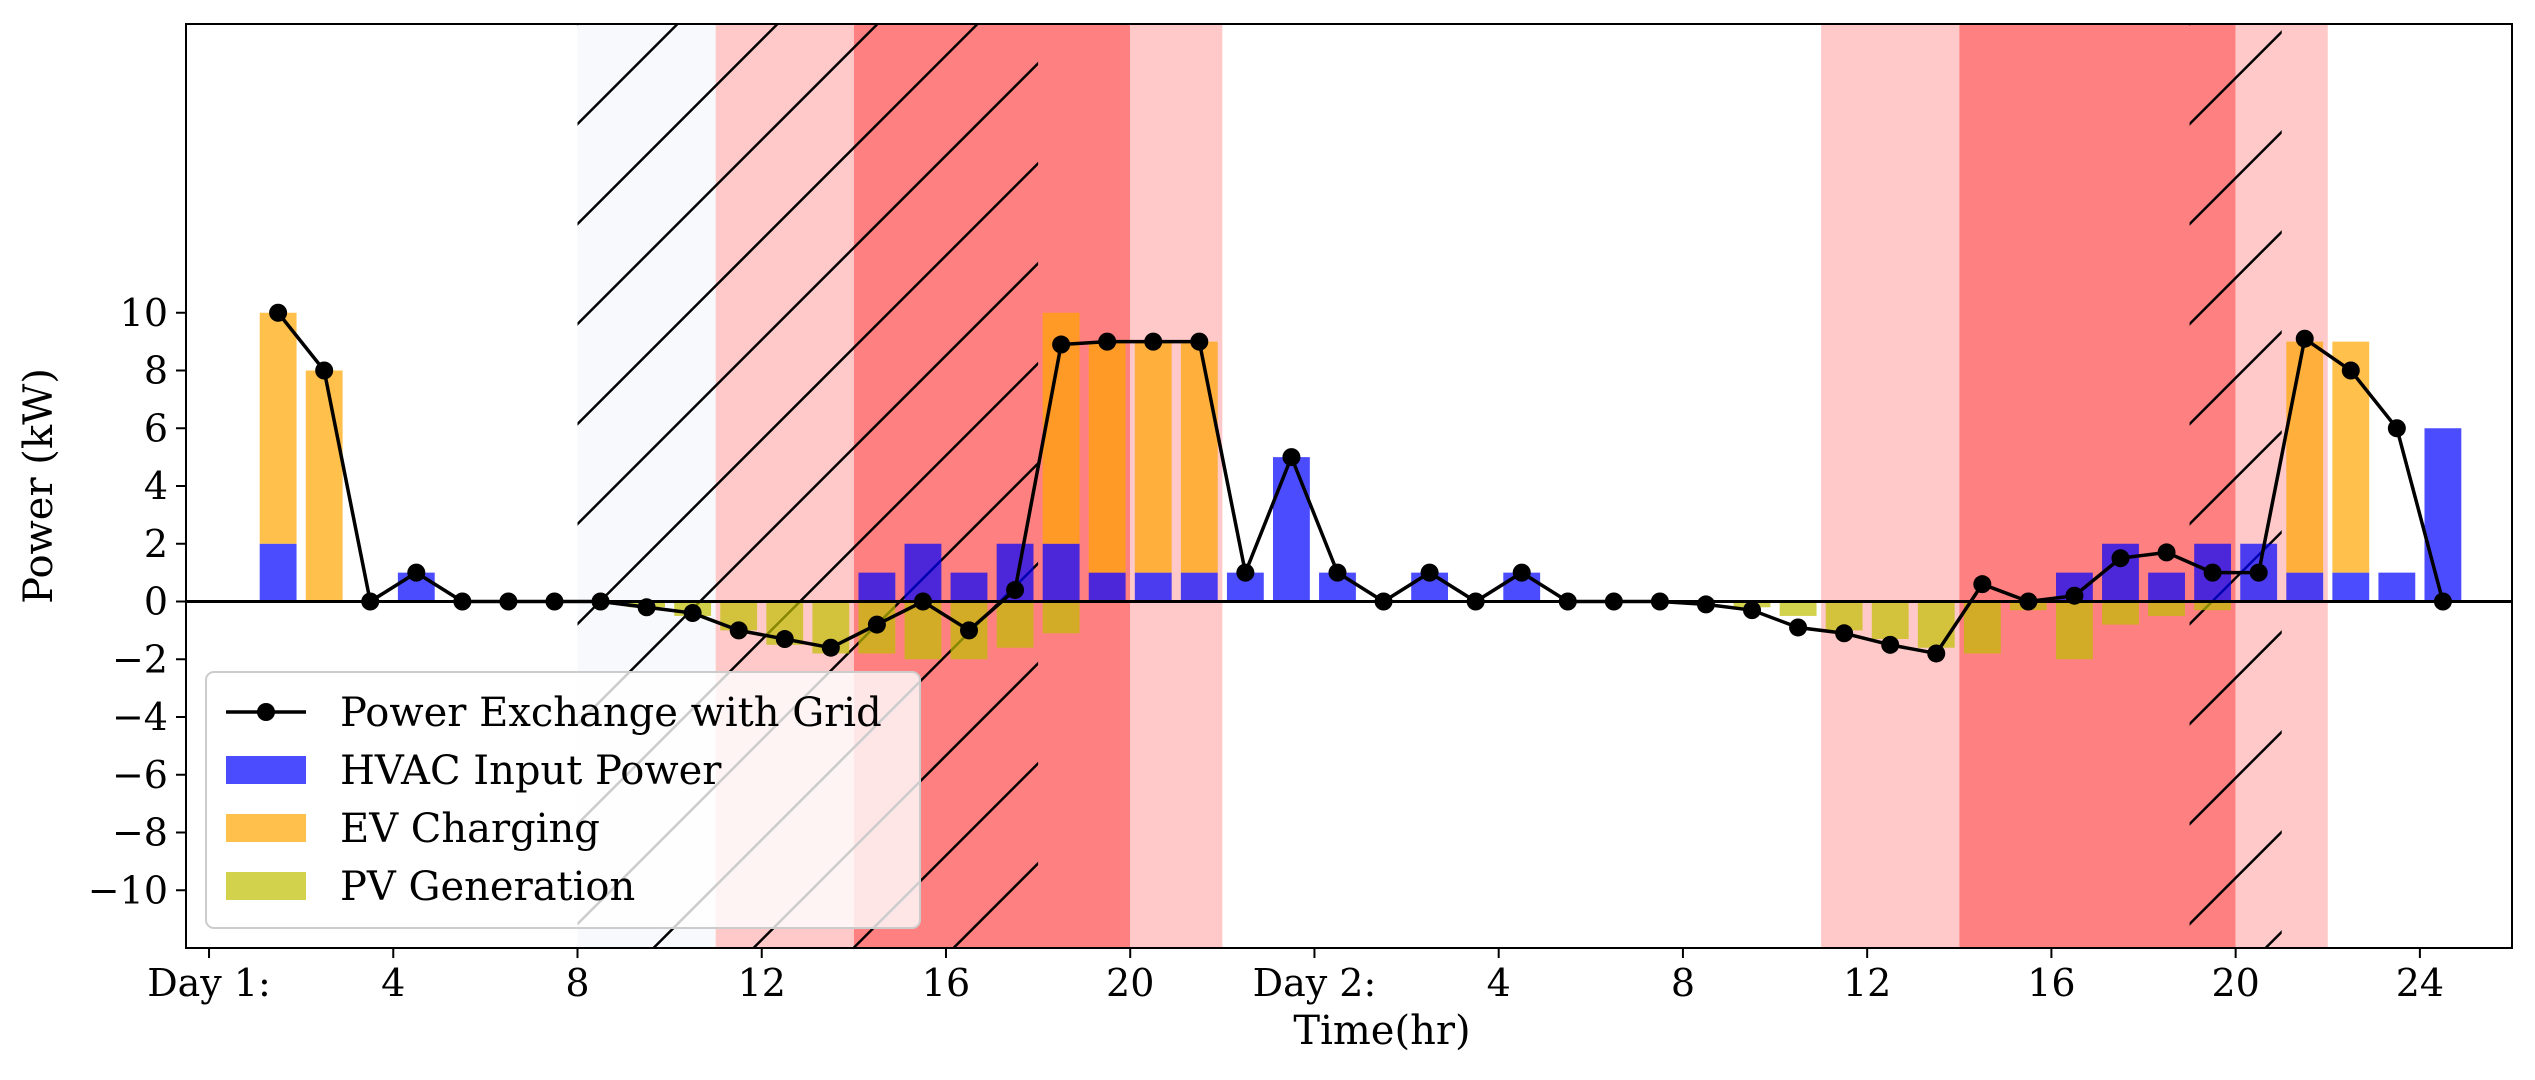 The height and width of the screenshot is (1080, 2535). Describe the element at coordinates (266, 712) in the screenshot. I see `legend-swatch-marker` at that location.